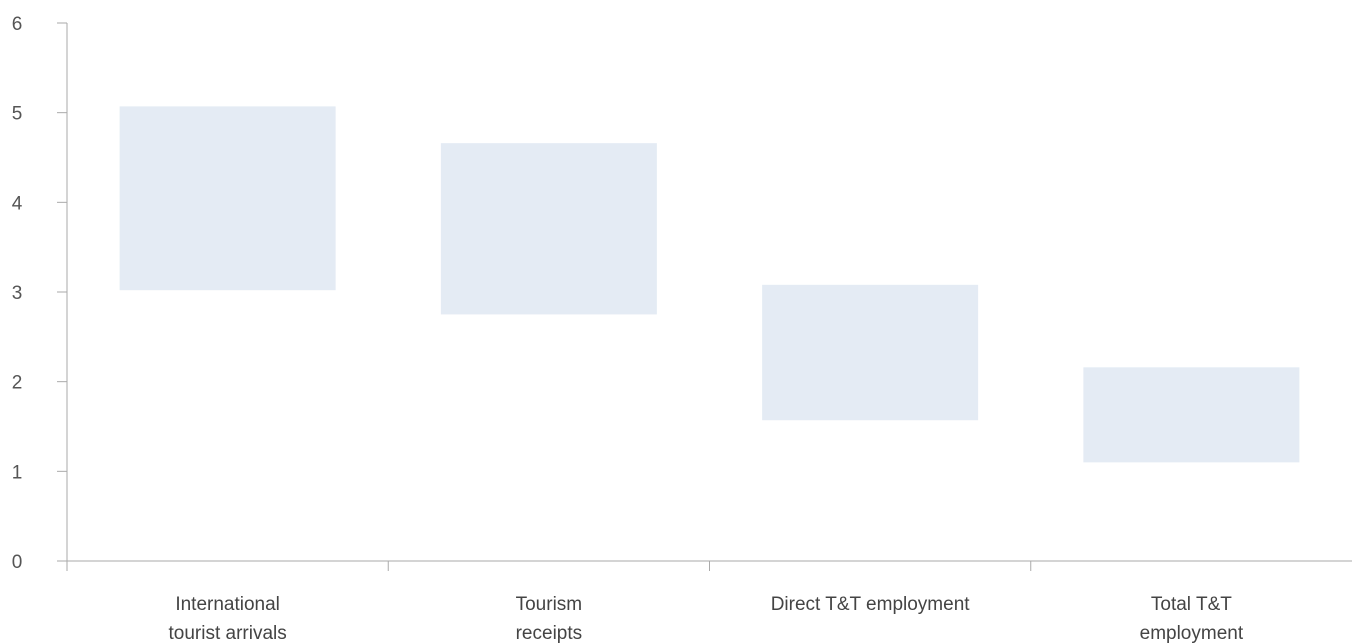 The width and height of the screenshot is (1352, 644). What do you see at coordinates (17, 472) in the screenshot?
I see `y-tick-label: 1` at bounding box center [17, 472].